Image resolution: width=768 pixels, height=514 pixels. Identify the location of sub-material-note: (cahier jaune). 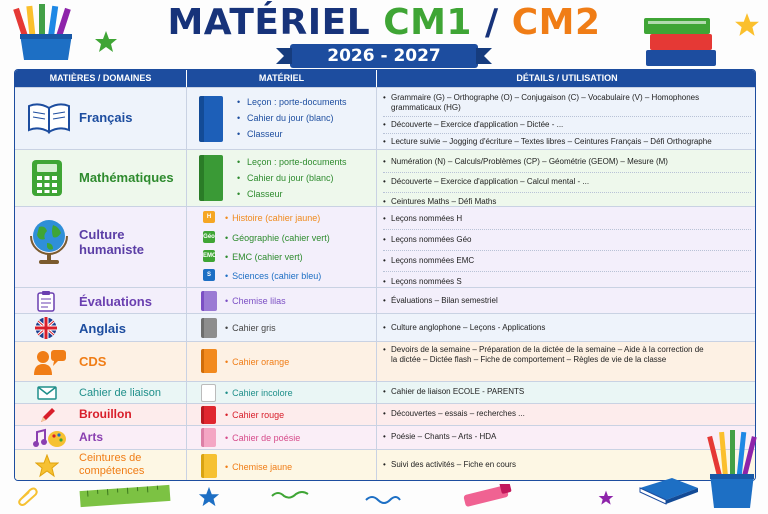
(293, 218).